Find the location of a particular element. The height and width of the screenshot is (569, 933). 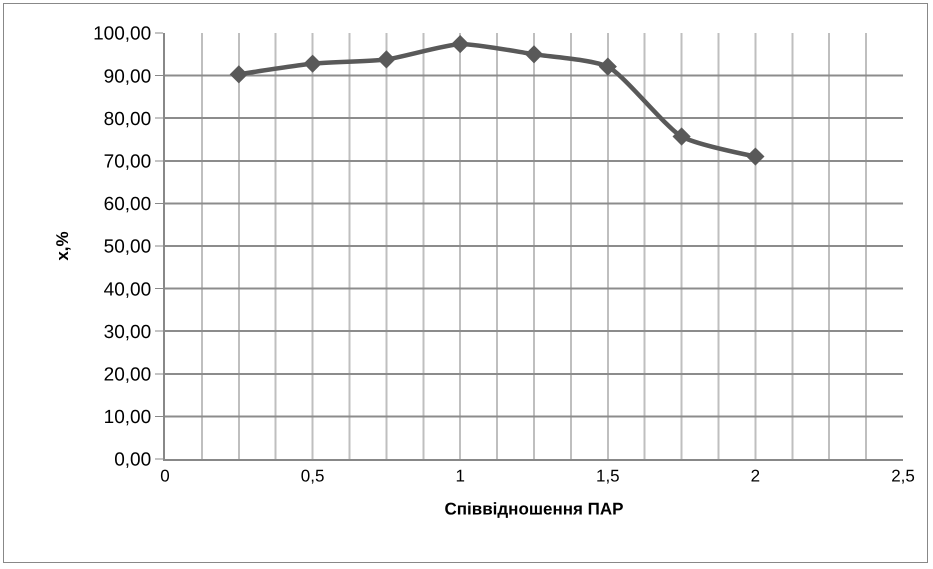

y-tick-label: 50,00 is located at coordinates (128, 247).